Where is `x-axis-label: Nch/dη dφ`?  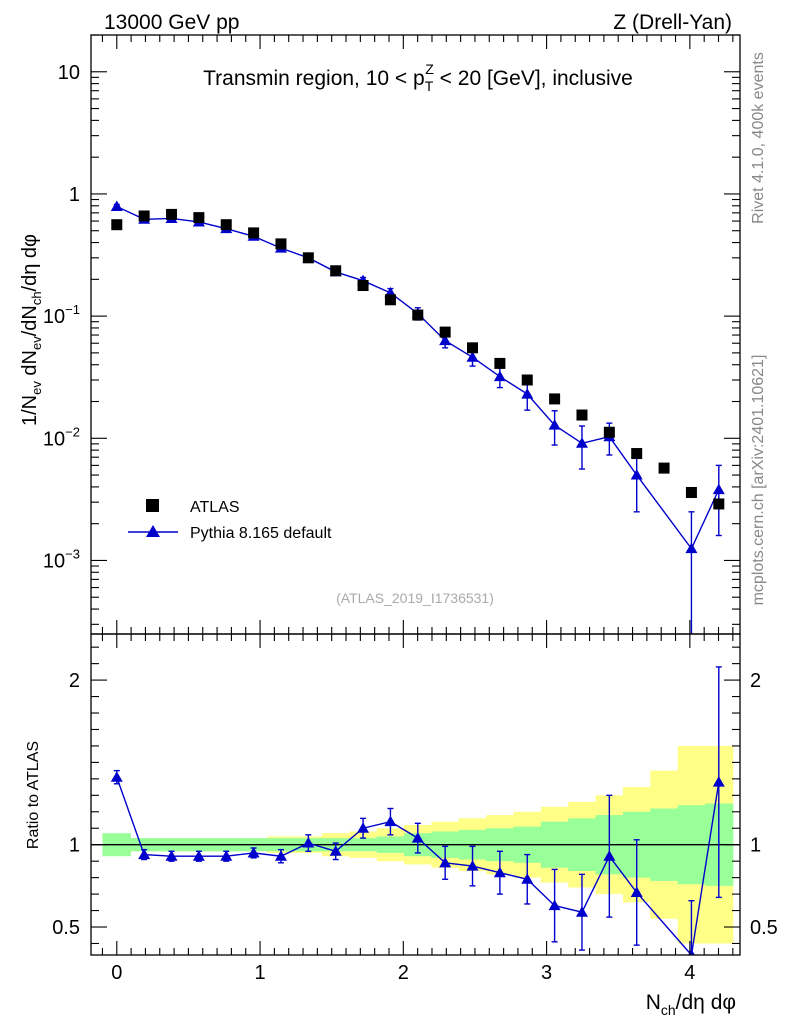 x-axis-label: Nch/dη dφ is located at coordinates (691, 1004).